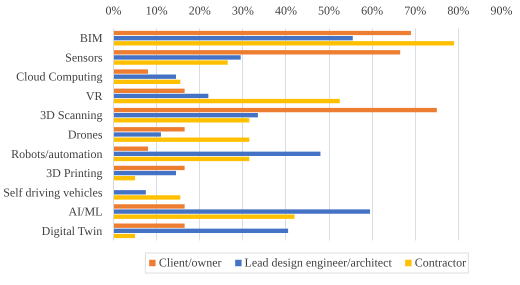 The image size is (520, 285). I want to click on y-tick-label: 3D Printing, so click(74, 173).